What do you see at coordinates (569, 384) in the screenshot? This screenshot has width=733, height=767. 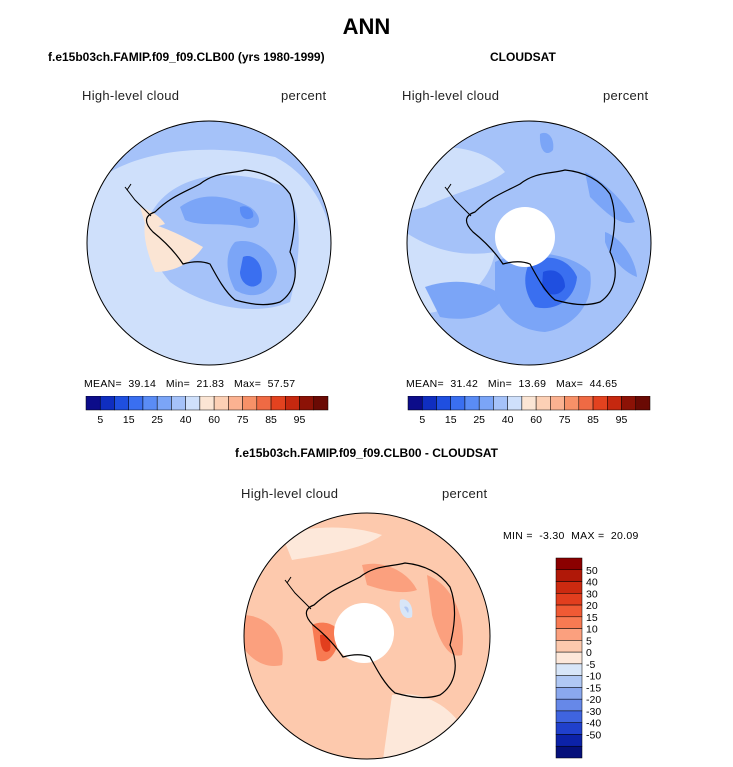 I see `right-max-label: Max=` at bounding box center [569, 384].